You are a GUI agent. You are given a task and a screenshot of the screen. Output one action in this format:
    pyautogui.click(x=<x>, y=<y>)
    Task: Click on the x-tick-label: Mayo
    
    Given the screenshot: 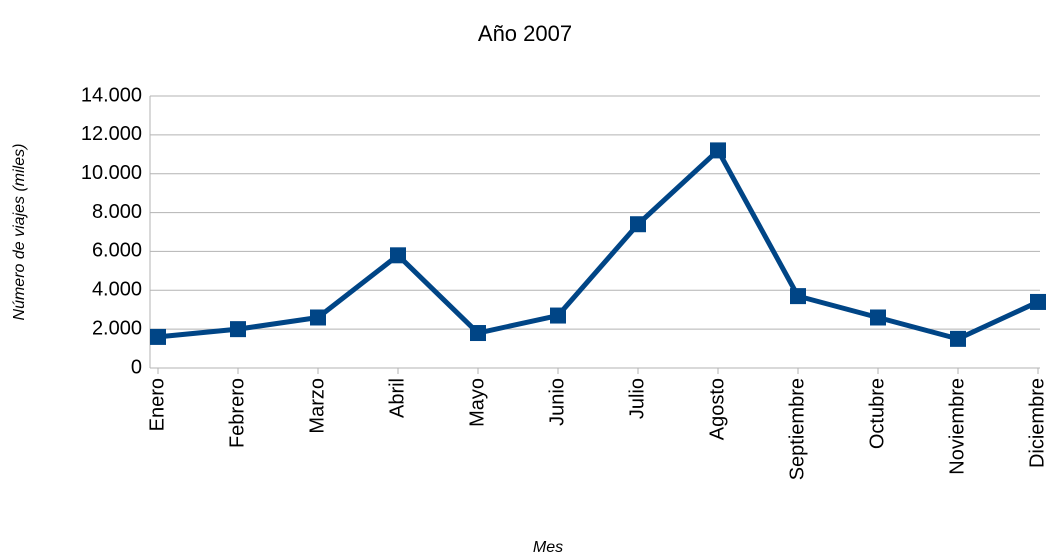 What is the action you would take?
    pyautogui.click(x=477, y=402)
    